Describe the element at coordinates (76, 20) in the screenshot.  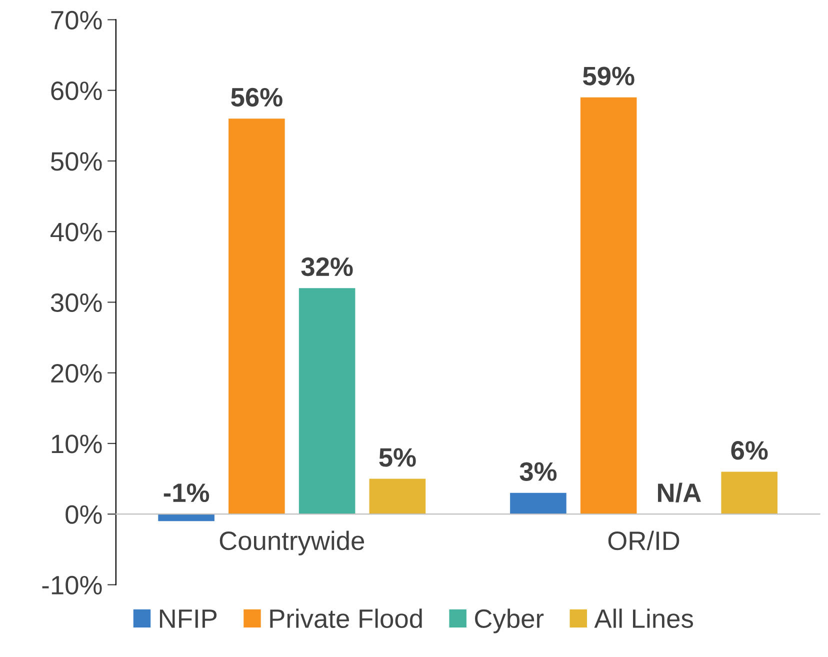
I see `y-tick-label: 70%` at that location.